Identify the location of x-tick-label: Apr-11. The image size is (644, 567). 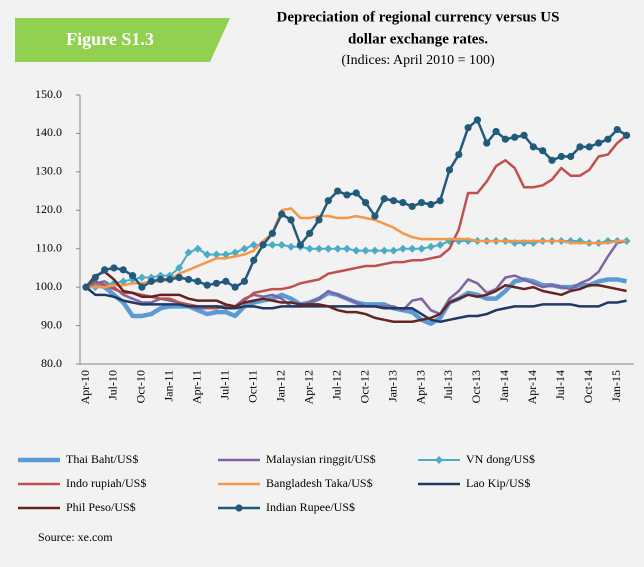
(197, 387).